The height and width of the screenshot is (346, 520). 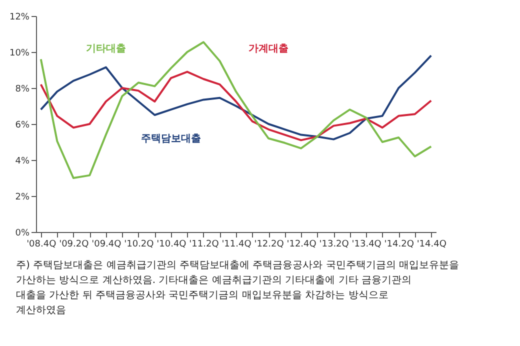 I want to click on x-tick-label: '14.2Q, so click(x=399, y=245).